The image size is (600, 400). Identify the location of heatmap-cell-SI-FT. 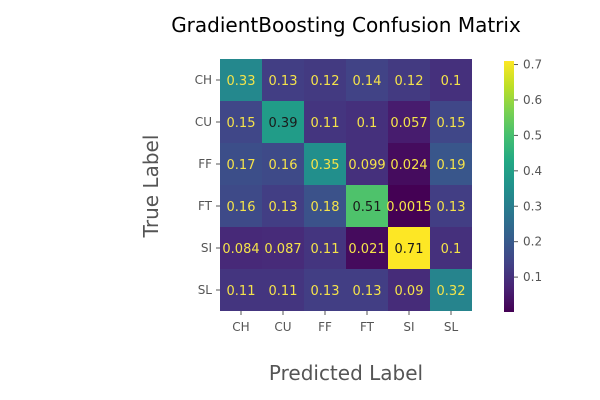
(367, 248).